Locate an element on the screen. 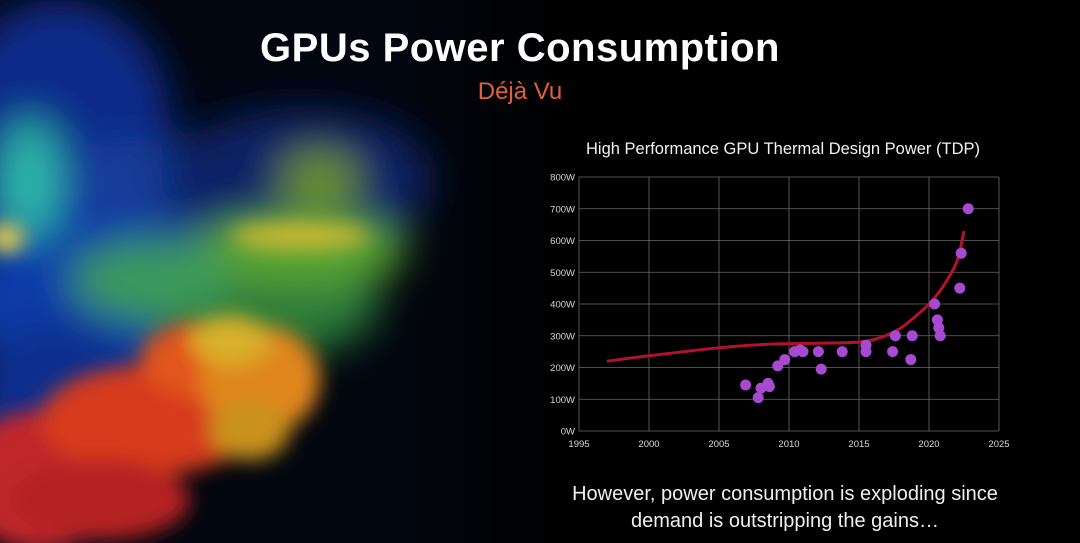 This screenshot has width=1080, height=543. x-tick-label: 1995 is located at coordinates (578, 444).